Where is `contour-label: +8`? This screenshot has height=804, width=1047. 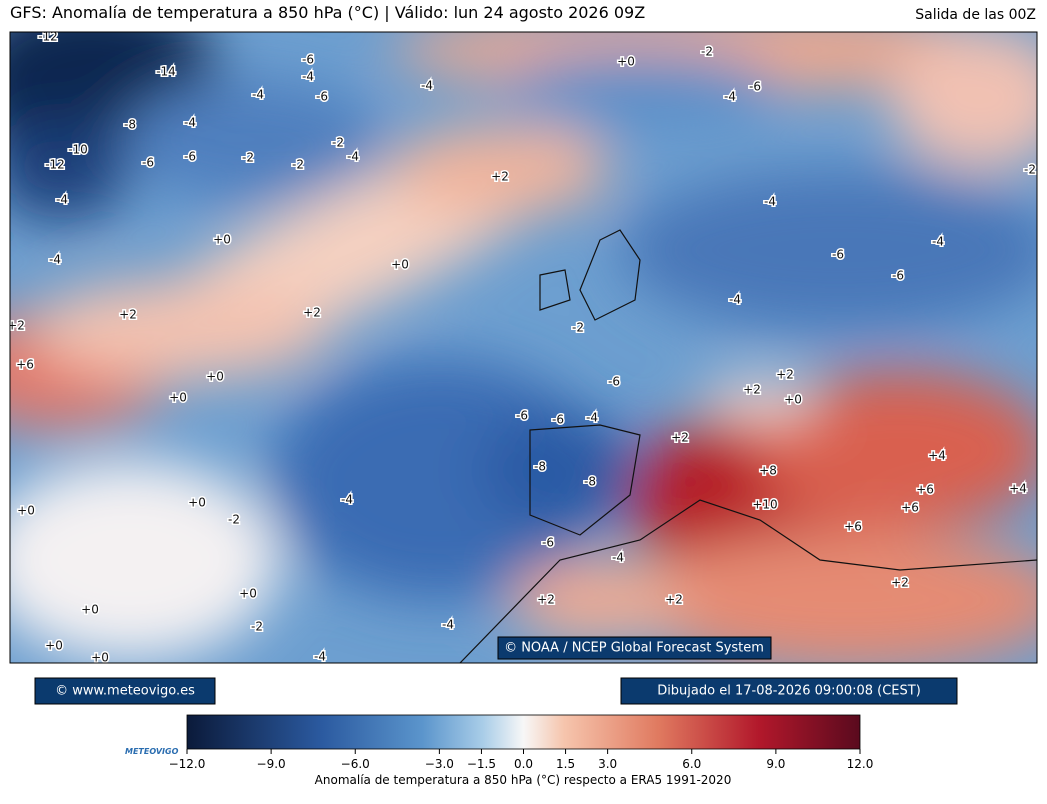
contour-label: +8 is located at coordinates (768, 471).